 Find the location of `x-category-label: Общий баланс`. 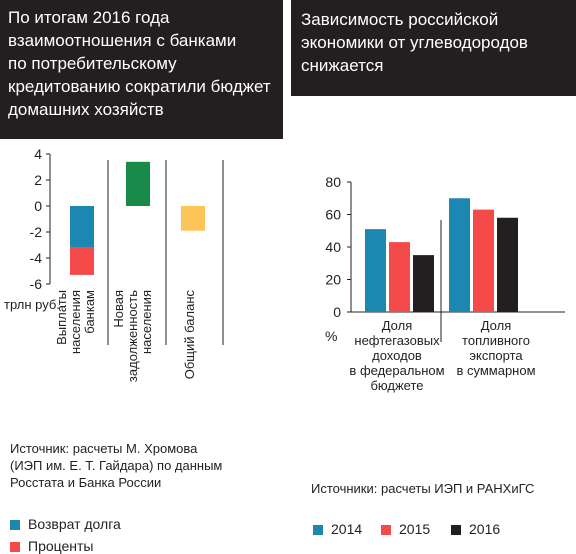

x-category-label: Общий баланс is located at coordinates (189, 335).